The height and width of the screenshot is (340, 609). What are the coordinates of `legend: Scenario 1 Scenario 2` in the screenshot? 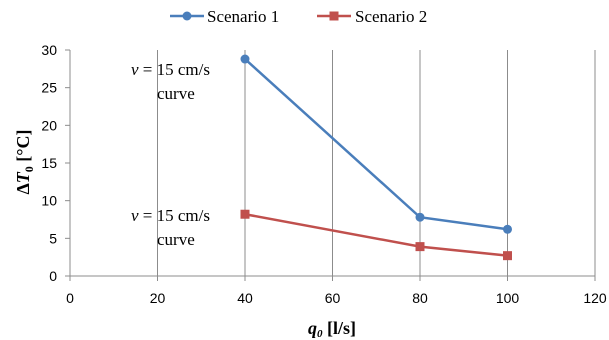 It's located at (298, 16).